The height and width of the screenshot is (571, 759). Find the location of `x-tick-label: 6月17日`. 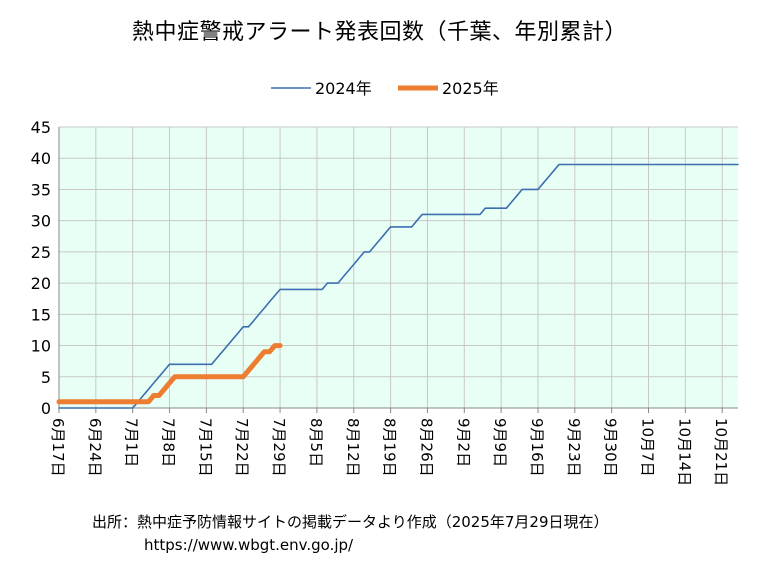

x-tick-label: 6月17日 is located at coordinates (58, 447).